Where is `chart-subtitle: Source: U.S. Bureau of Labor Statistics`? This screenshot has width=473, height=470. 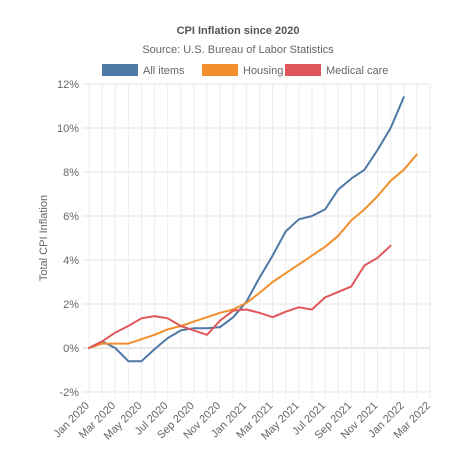
chart-subtitle: Source: U.S. Bureau of Labor Statistics is located at coordinates (238, 50).